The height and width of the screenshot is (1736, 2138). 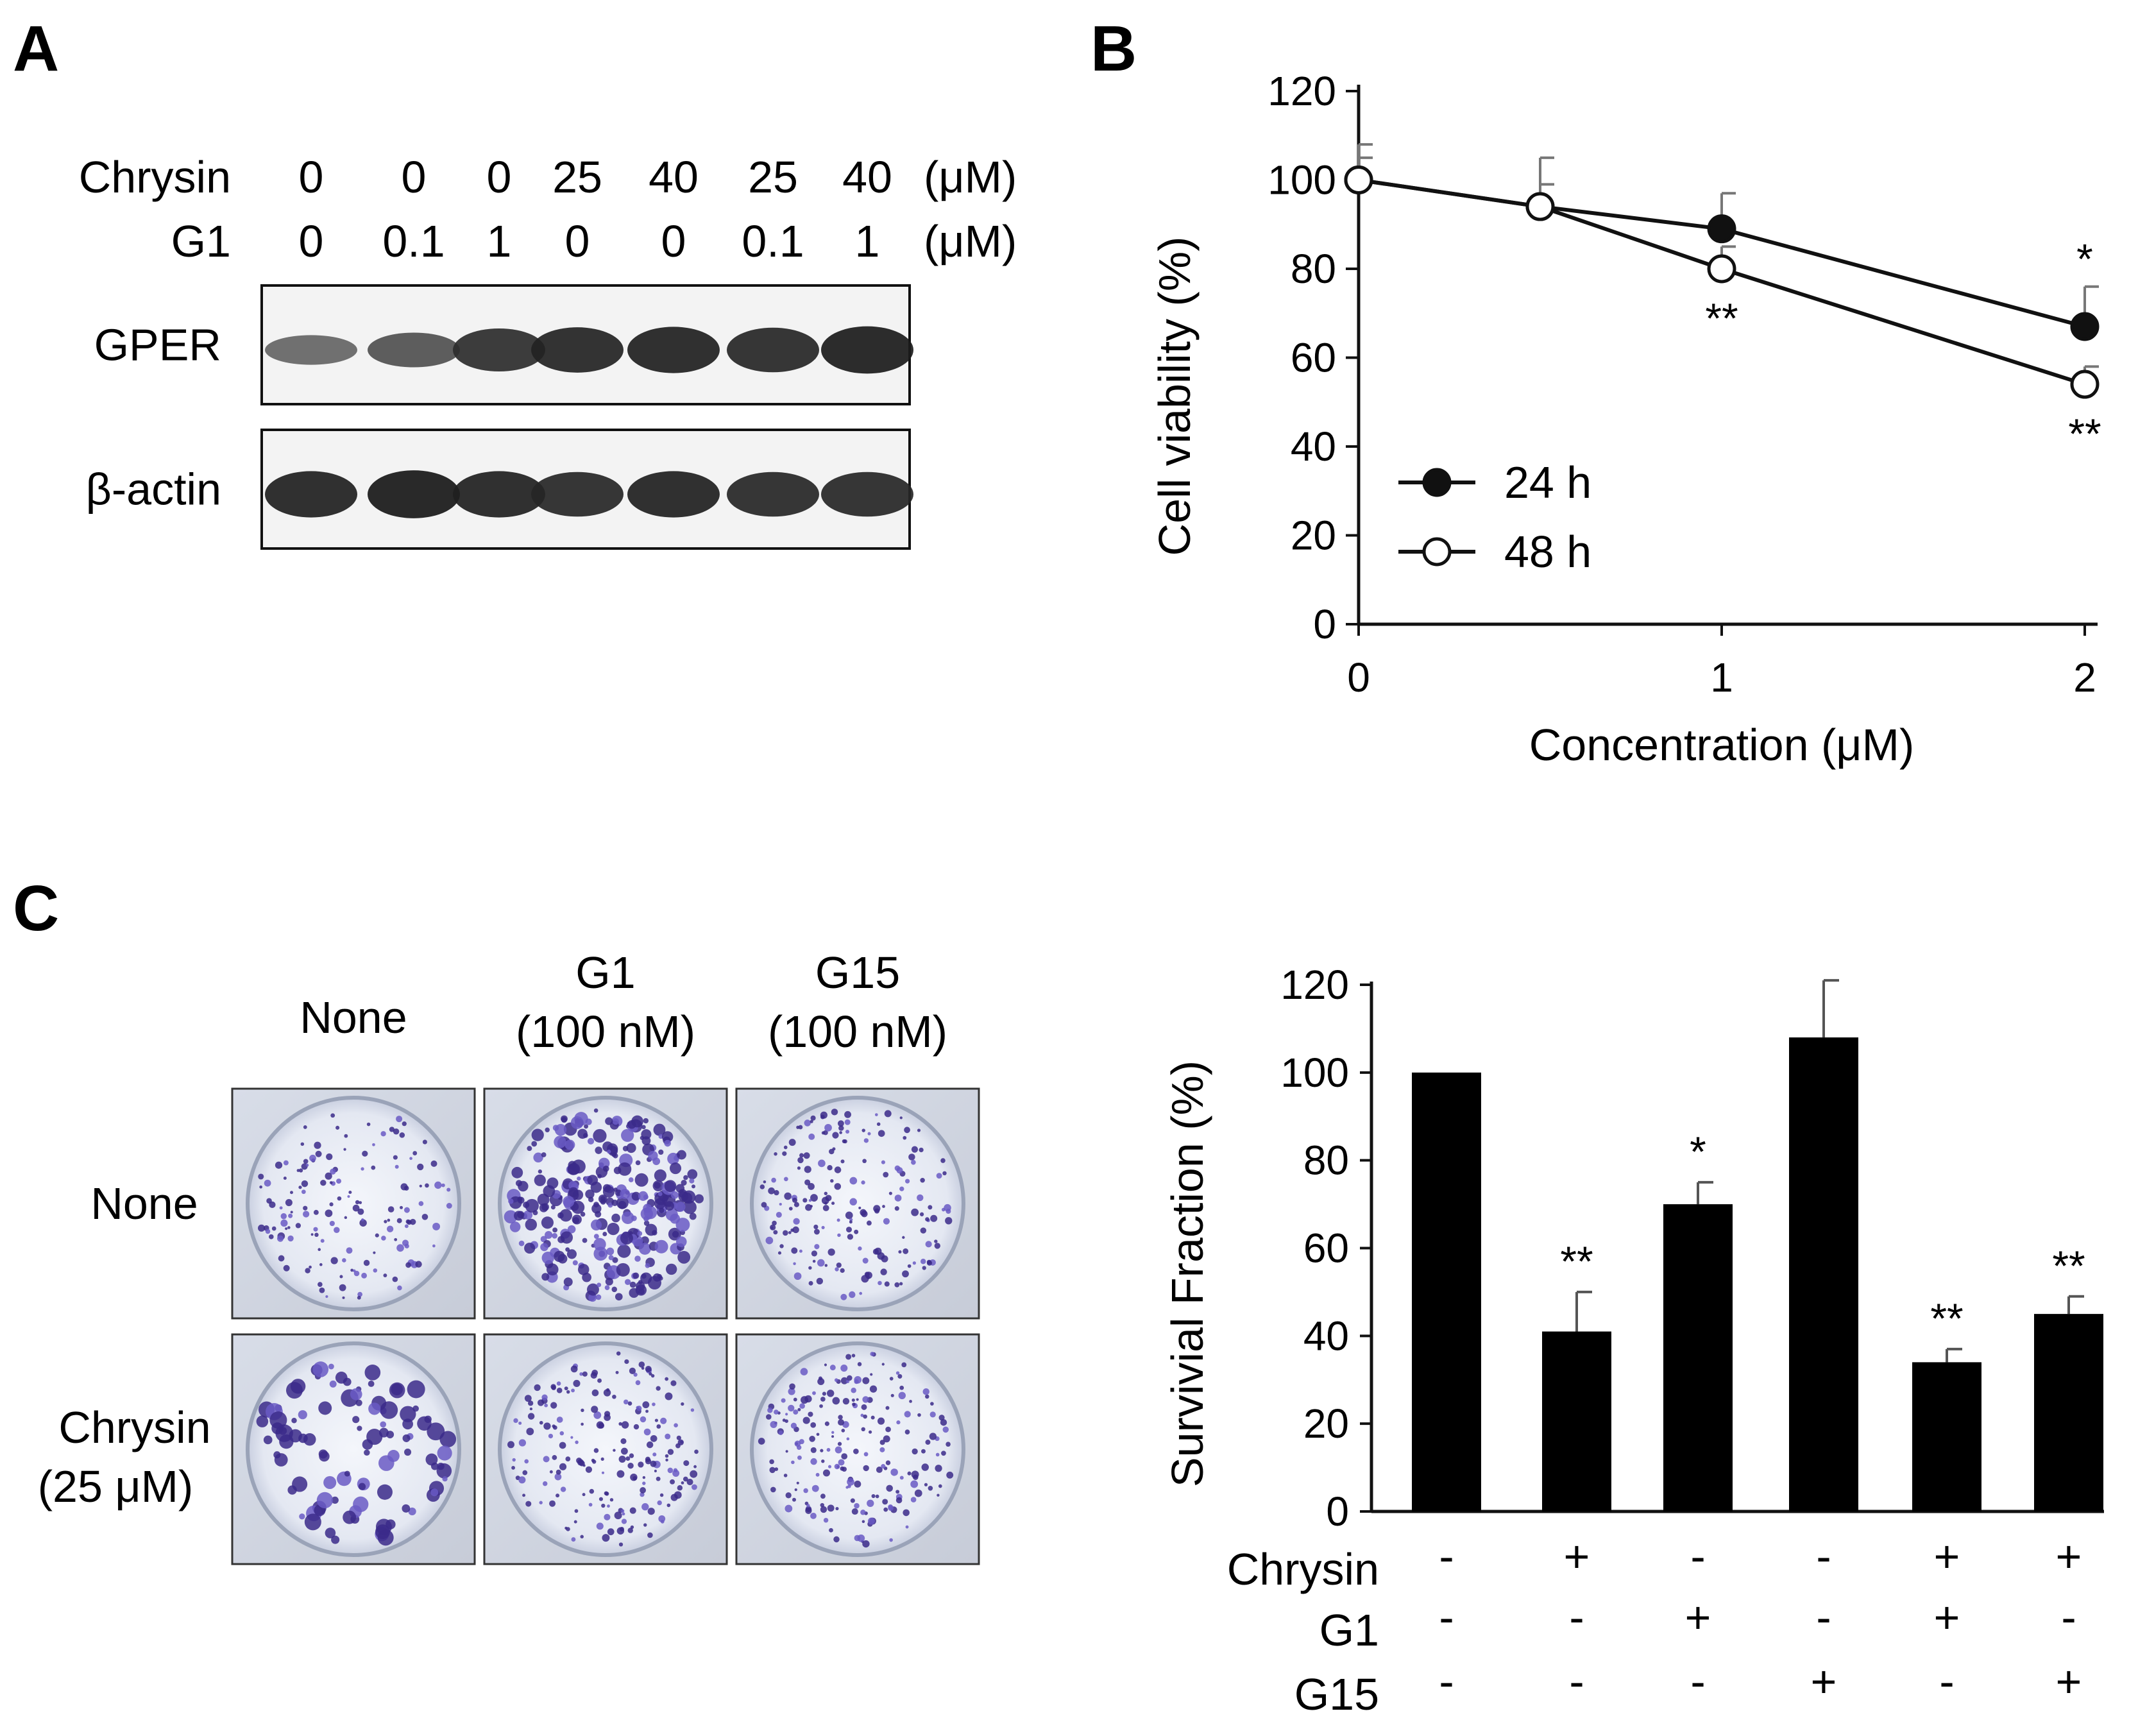 I want to click on condition-value: 1, so click(x=499, y=241).